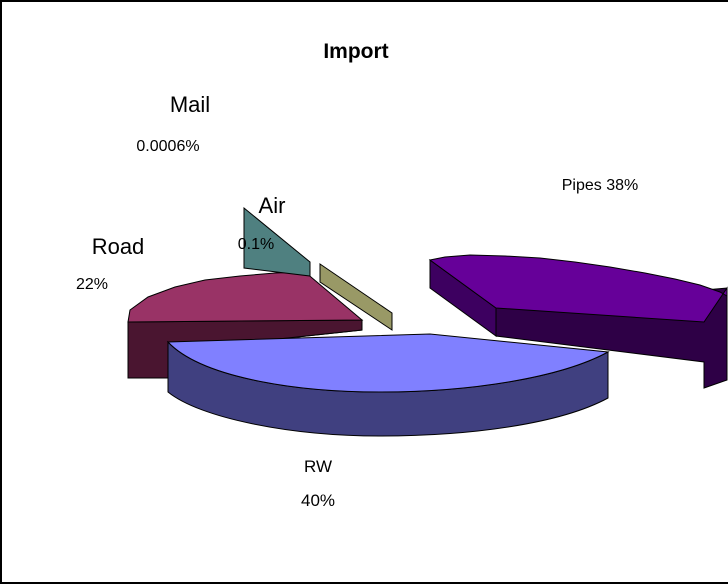 The image size is (728, 584). I want to click on label-air-percent: 0.1%, so click(256, 244).